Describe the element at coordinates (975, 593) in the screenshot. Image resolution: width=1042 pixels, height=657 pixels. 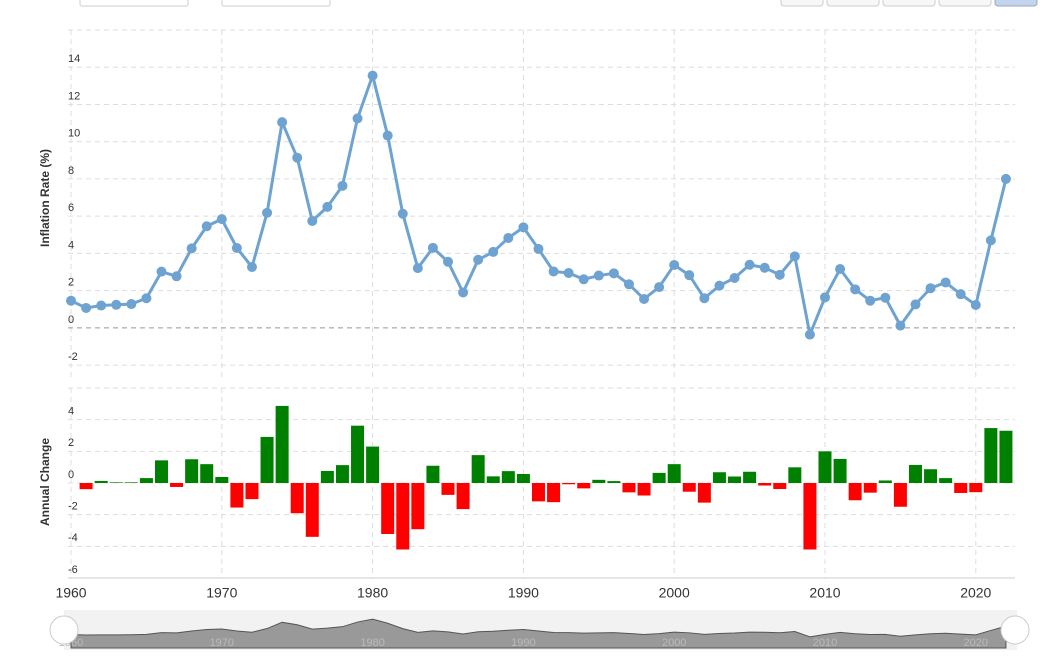
I see `x-tick-label: 2020` at that location.